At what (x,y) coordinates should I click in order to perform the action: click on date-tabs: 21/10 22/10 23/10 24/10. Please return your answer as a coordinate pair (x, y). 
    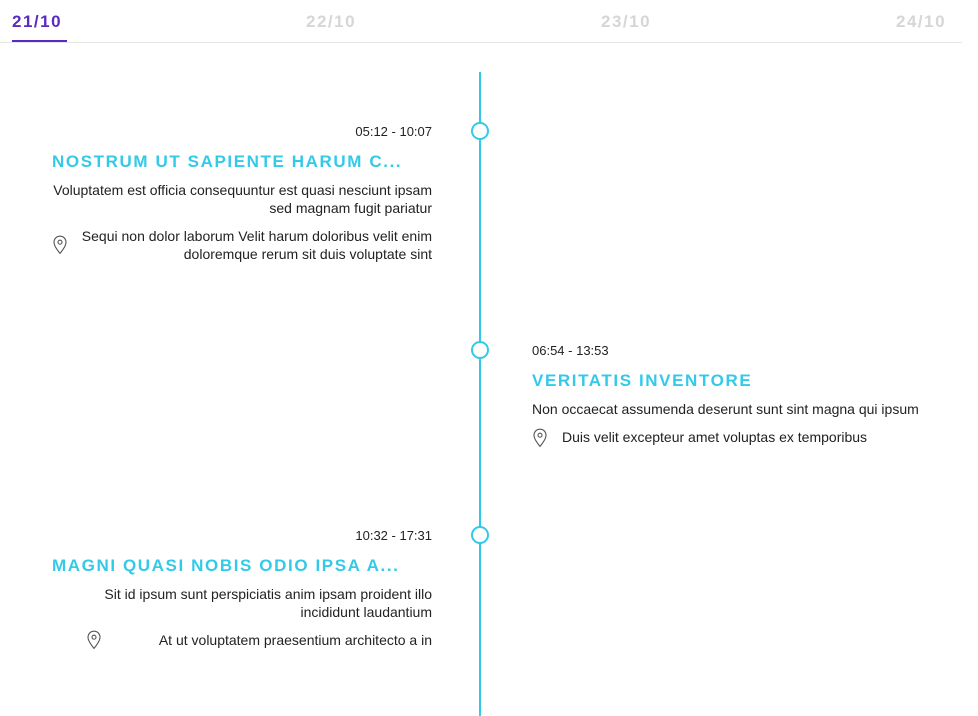
    Looking at the image, I should click on (481, 21).